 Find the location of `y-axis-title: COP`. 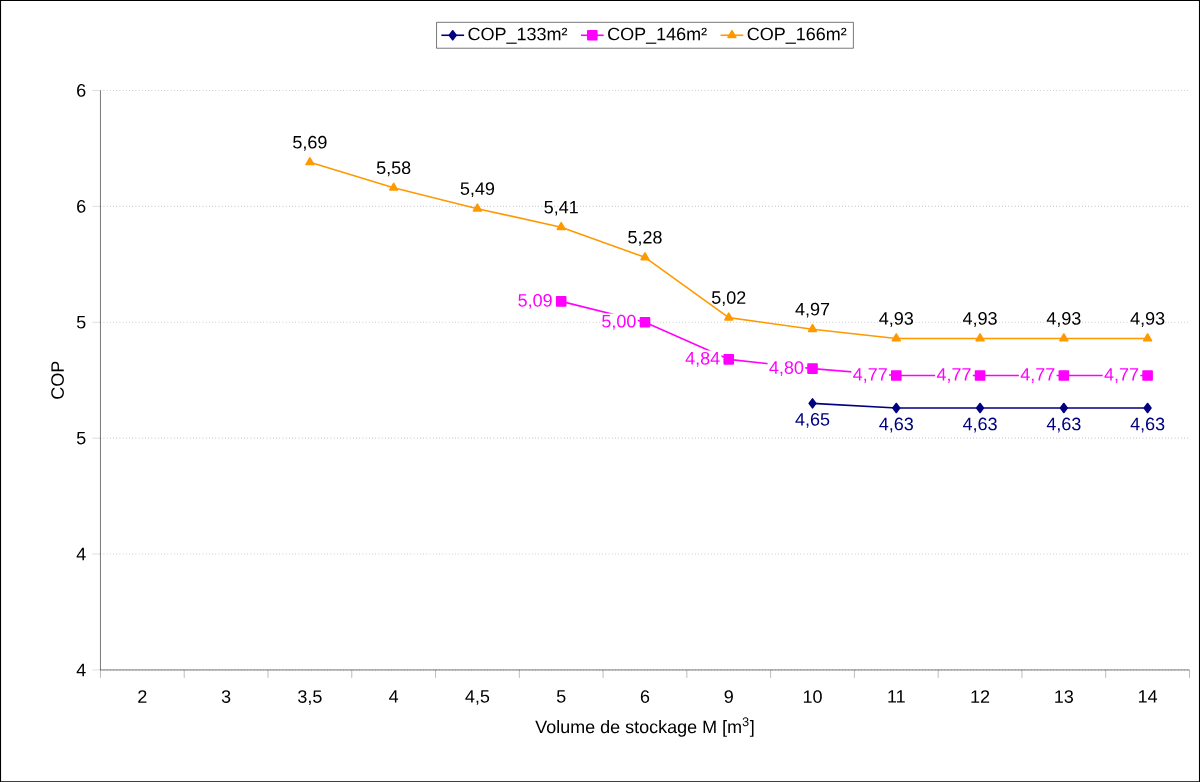

y-axis-title: COP is located at coordinates (57, 380).